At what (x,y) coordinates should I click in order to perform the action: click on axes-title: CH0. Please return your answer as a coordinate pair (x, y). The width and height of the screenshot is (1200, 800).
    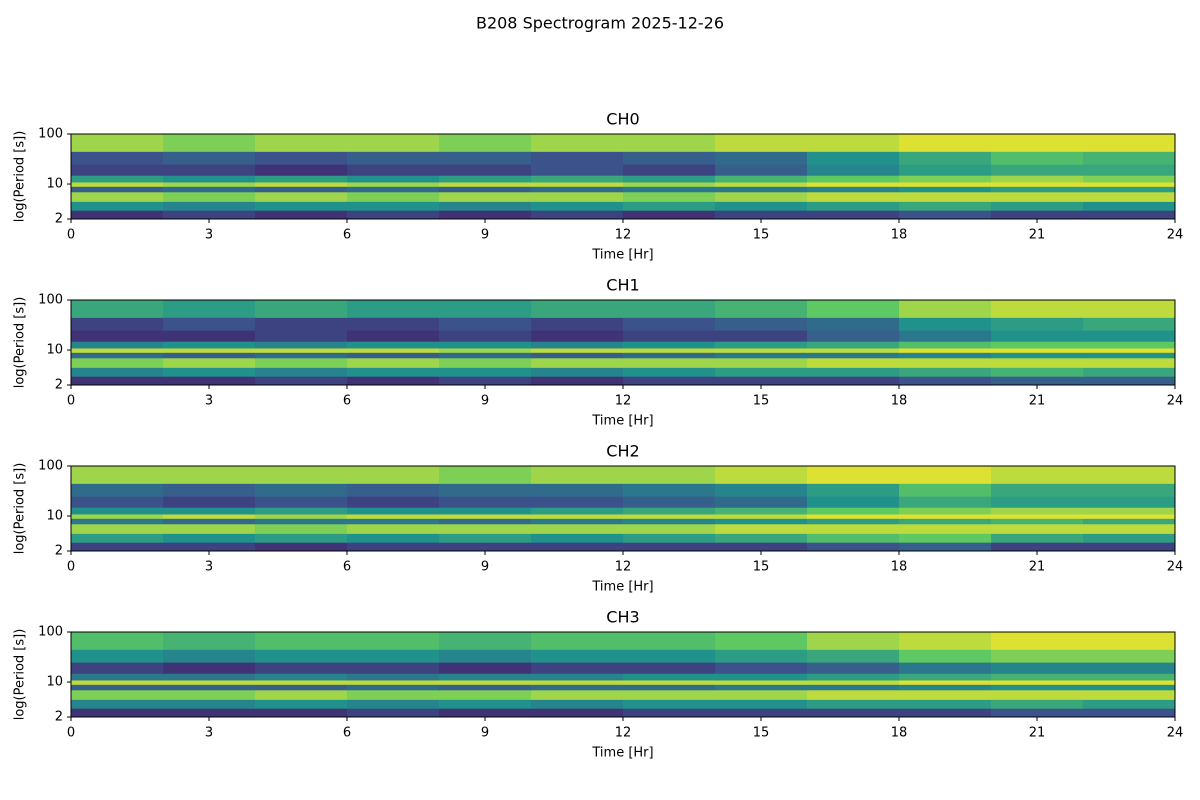
    Looking at the image, I should click on (622, 119).